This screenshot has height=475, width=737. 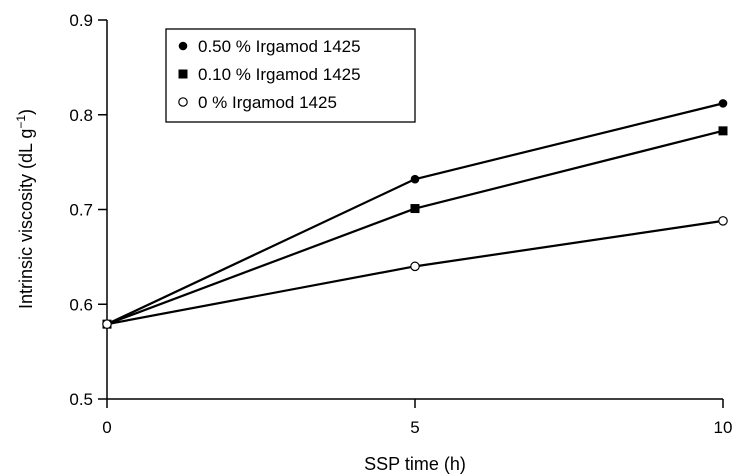 I want to click on x-tick-label: 10, so click(x=723, y=427).